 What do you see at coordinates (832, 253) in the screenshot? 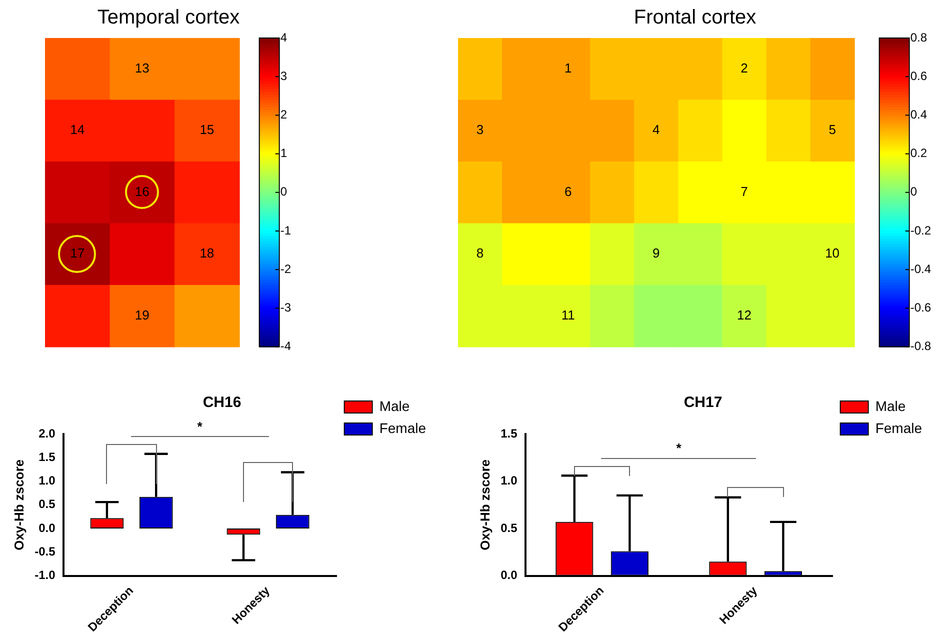
I see `annotation: 10` at bounding box center [832, 253].